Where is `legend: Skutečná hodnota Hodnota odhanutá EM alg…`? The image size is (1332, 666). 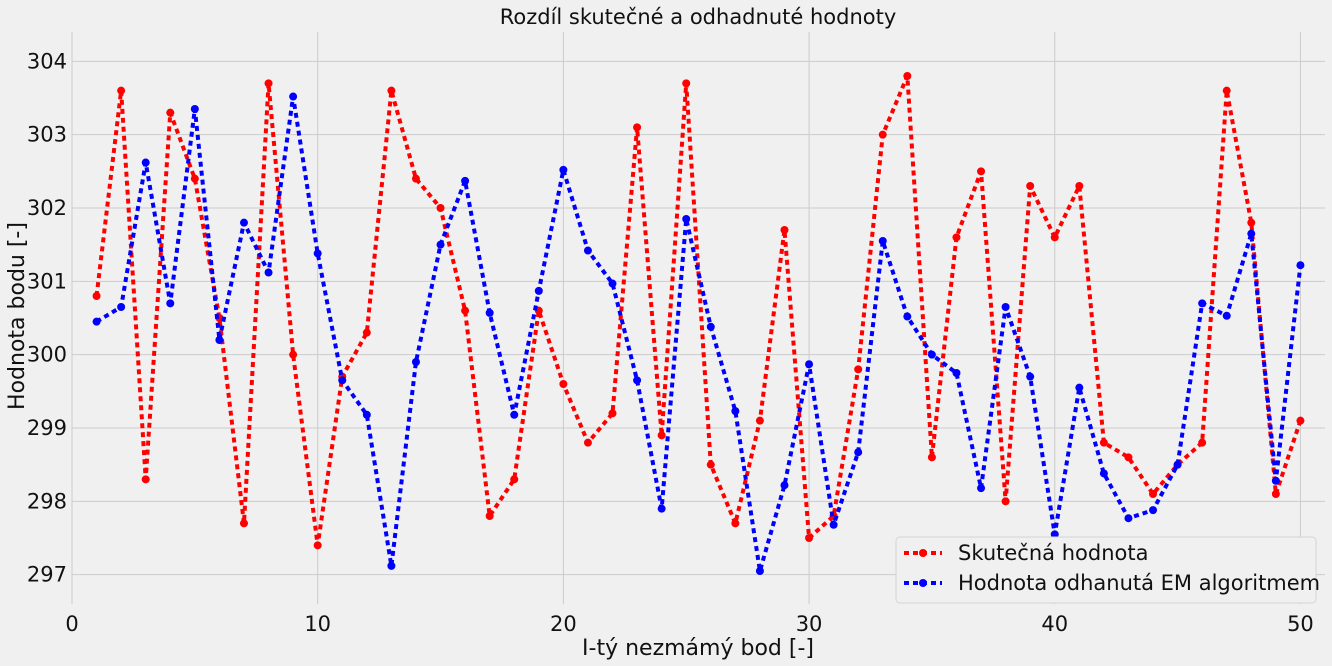 legend: Skutečná hodnota Hodnota odhanutá EM alg… is located at coordinates (1107, 570).